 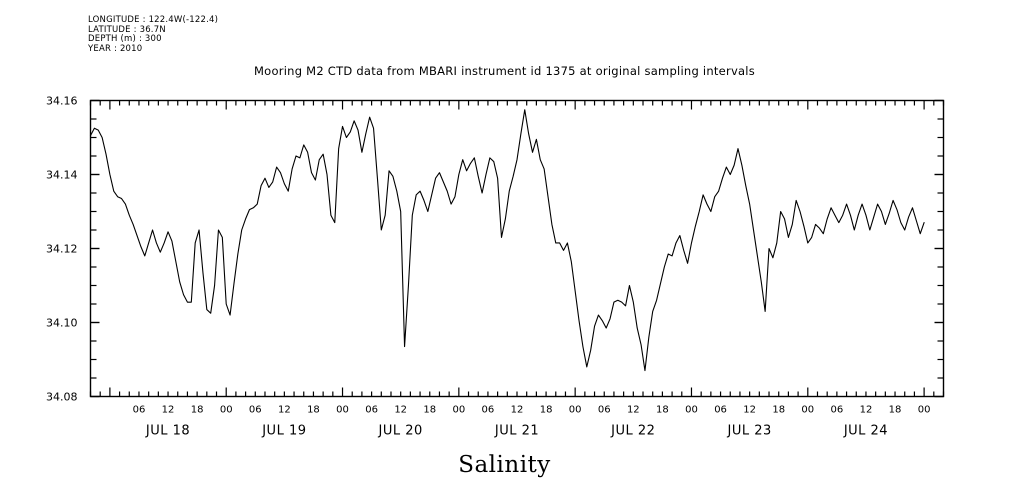 What do you see at coordinates (62, 249) in the screenshot?
I see `y-axis-label: 34.12` at bounding box center [62, 249].